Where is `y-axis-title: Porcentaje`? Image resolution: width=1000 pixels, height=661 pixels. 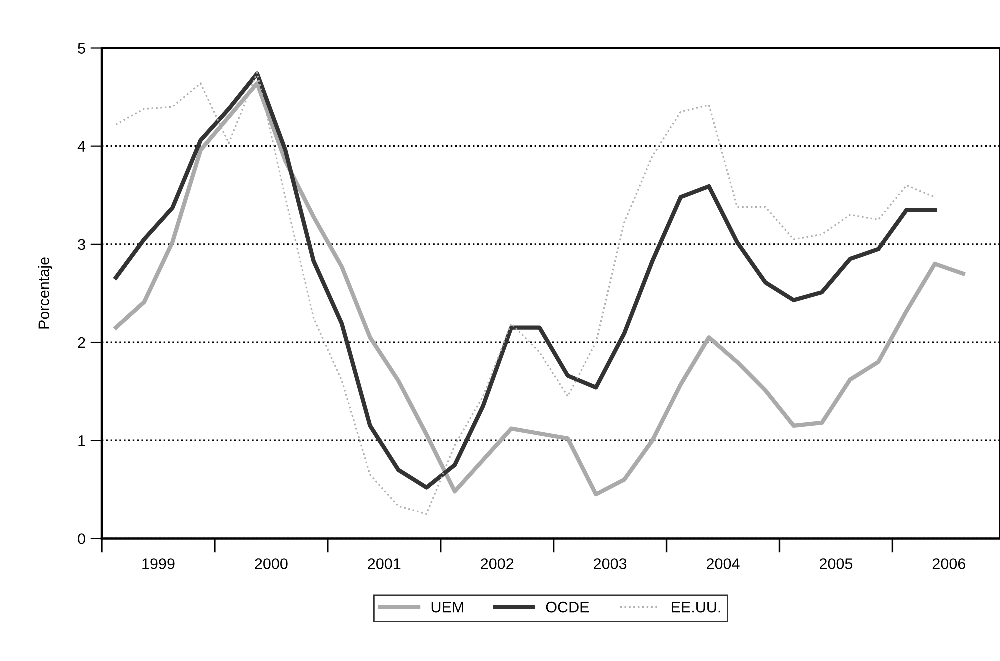 y-axis-title: Porcentaje is located at coordinates (45, 293).